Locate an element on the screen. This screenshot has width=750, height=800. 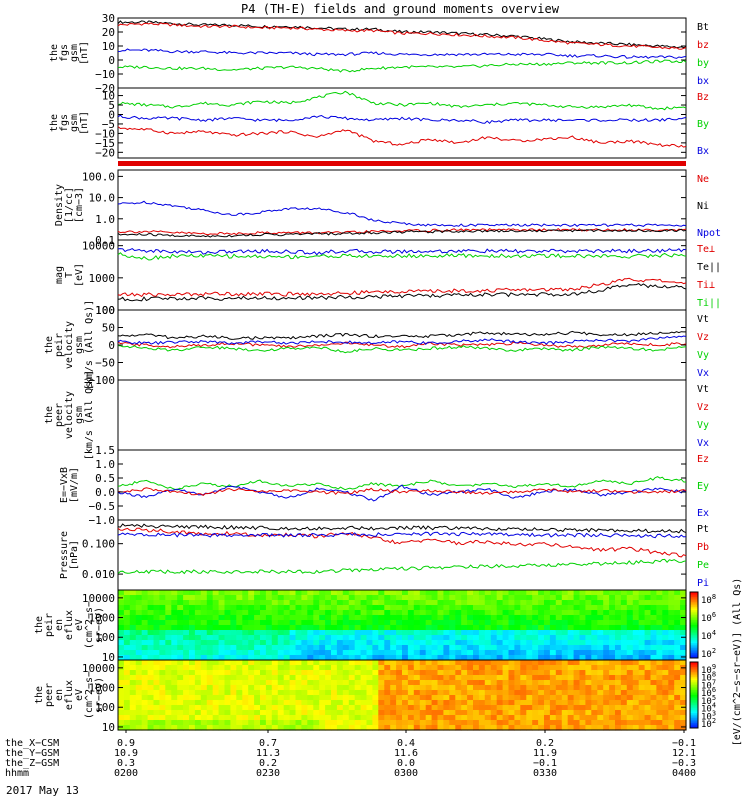
y-tick-label: −5 is located at coordinates (108, 124).